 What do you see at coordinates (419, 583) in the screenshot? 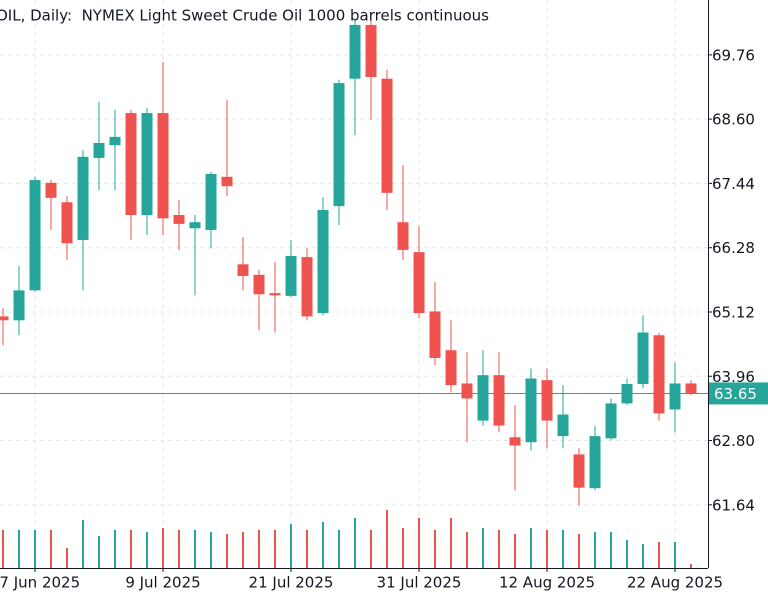
I see `x-tick-label: 31 Jul 2025` at bounding box center [419, 583].